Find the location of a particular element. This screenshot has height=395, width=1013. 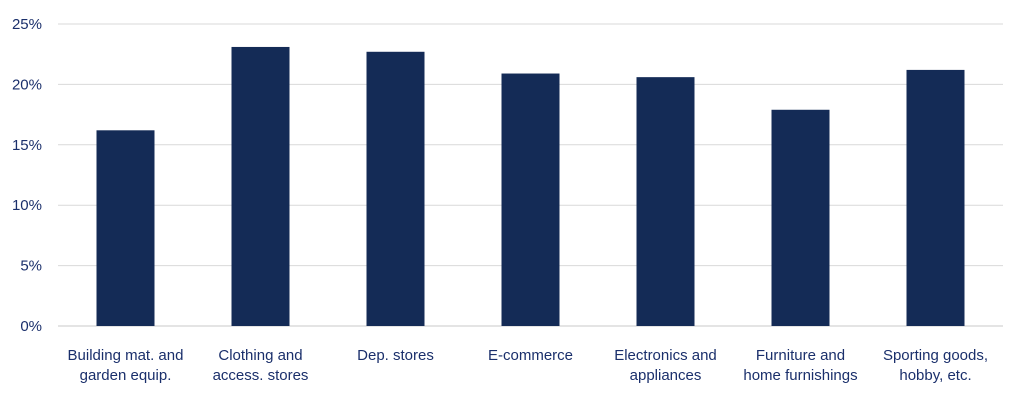

x-tick-label-line: hobby, etc. is located at coordinates (935, 375).